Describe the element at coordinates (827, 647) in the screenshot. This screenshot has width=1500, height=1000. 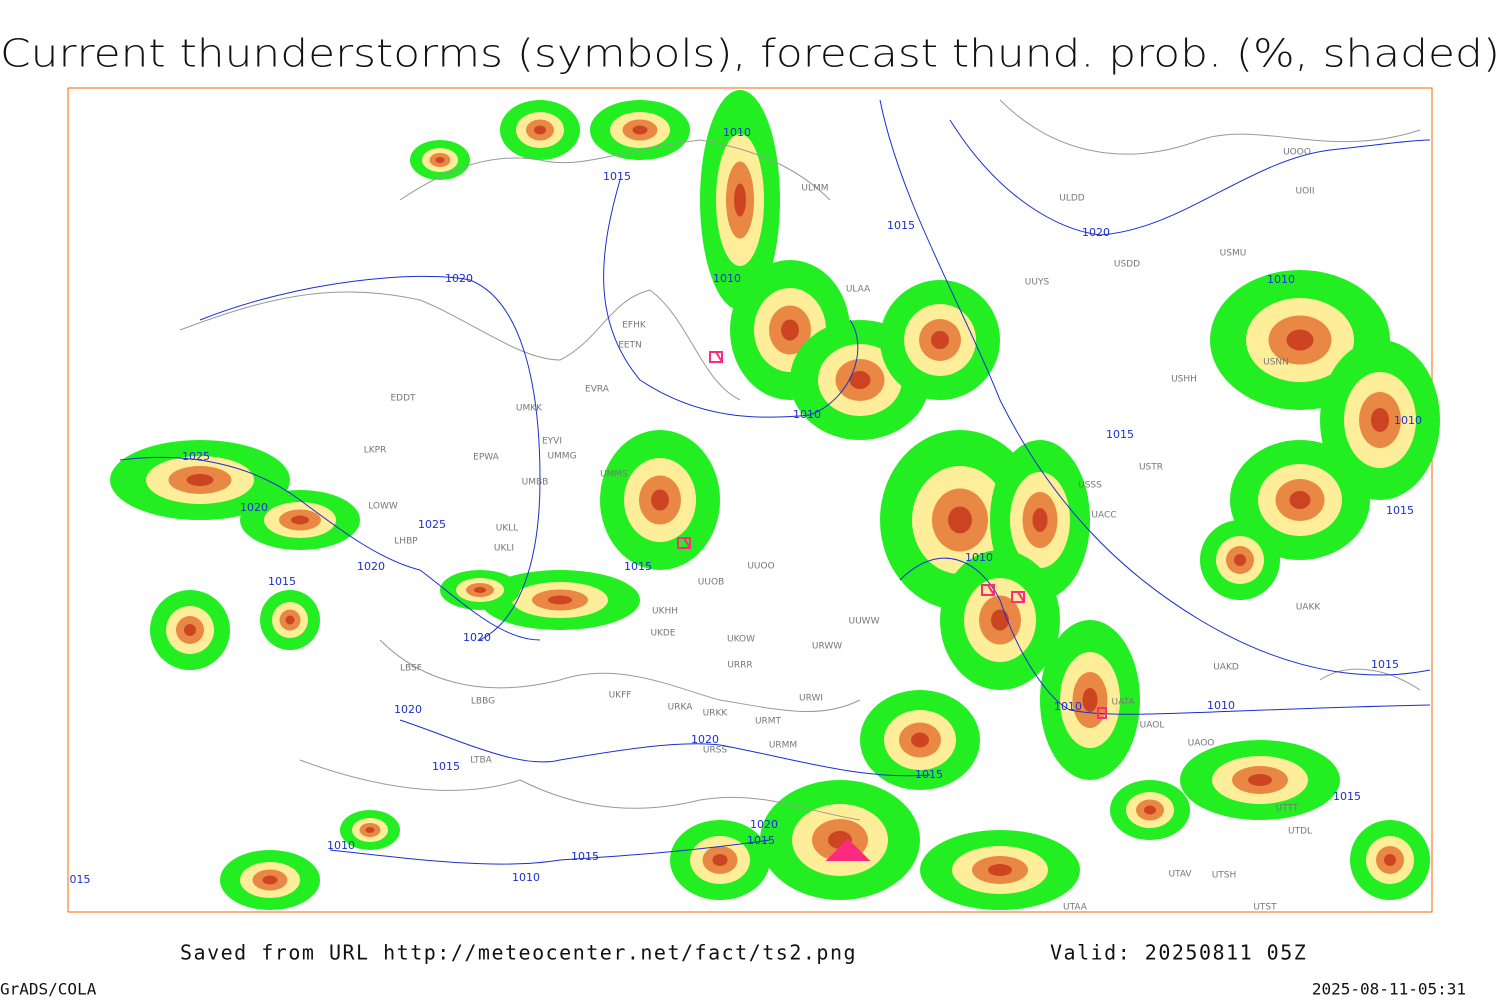
I see `station-code: URWW` at that location.